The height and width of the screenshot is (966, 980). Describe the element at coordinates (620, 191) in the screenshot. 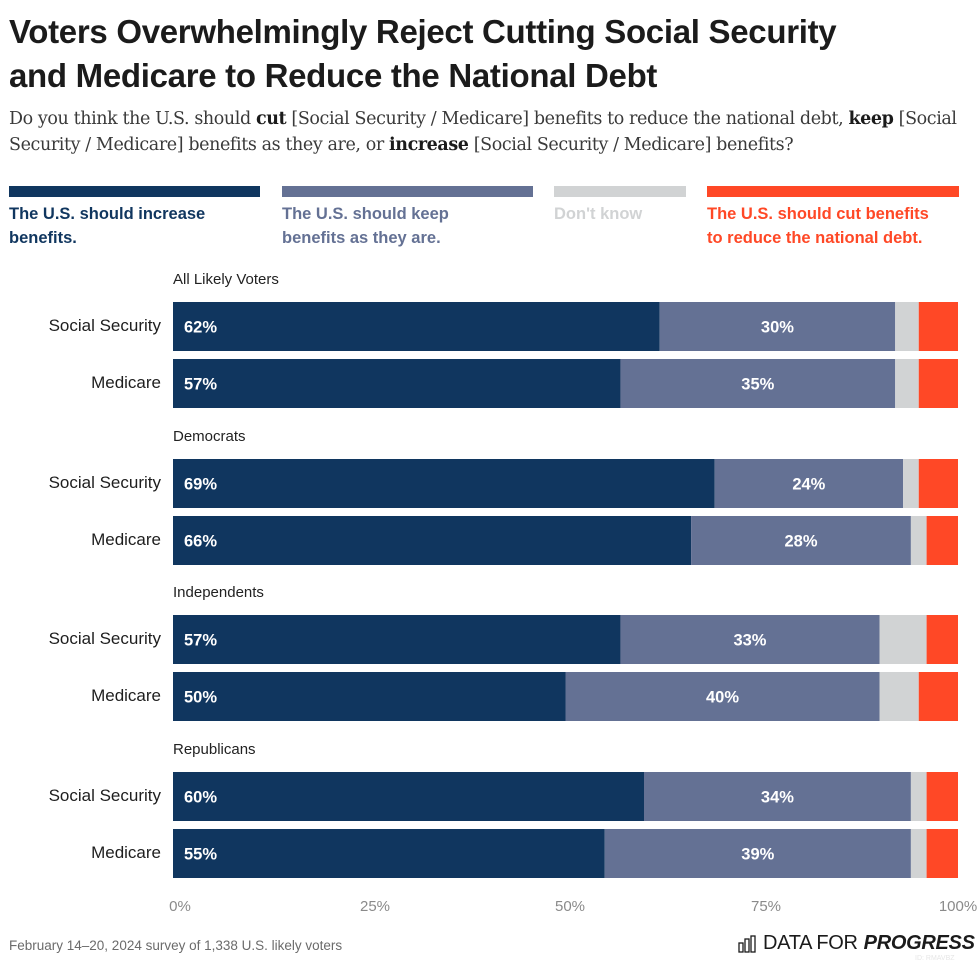

I see `legend-swatch-dont-know` at that location.